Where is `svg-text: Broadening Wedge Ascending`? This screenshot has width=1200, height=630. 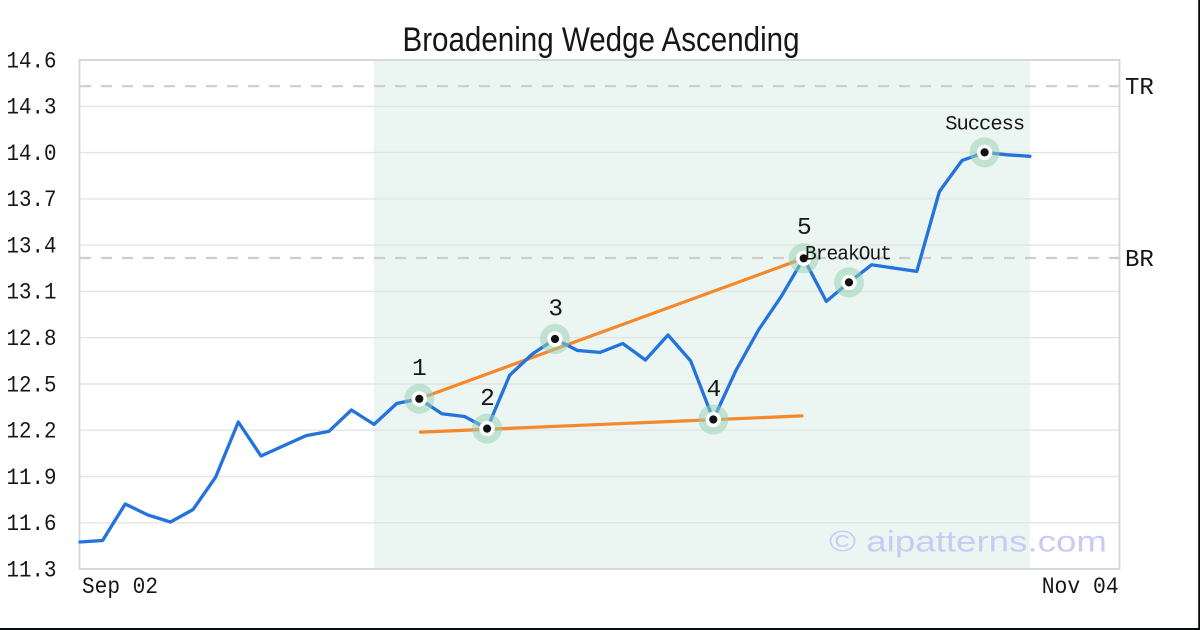
svg-text: Broadening Wedge Ascending is located at coordinates (601, 40).